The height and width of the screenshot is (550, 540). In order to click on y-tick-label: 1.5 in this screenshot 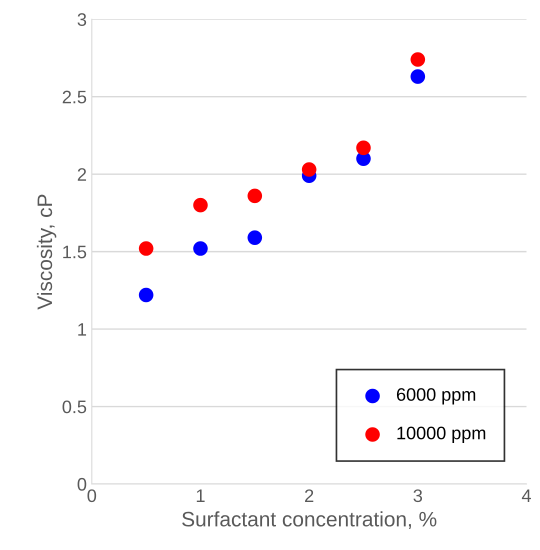, I will do `click(74, 252)`.